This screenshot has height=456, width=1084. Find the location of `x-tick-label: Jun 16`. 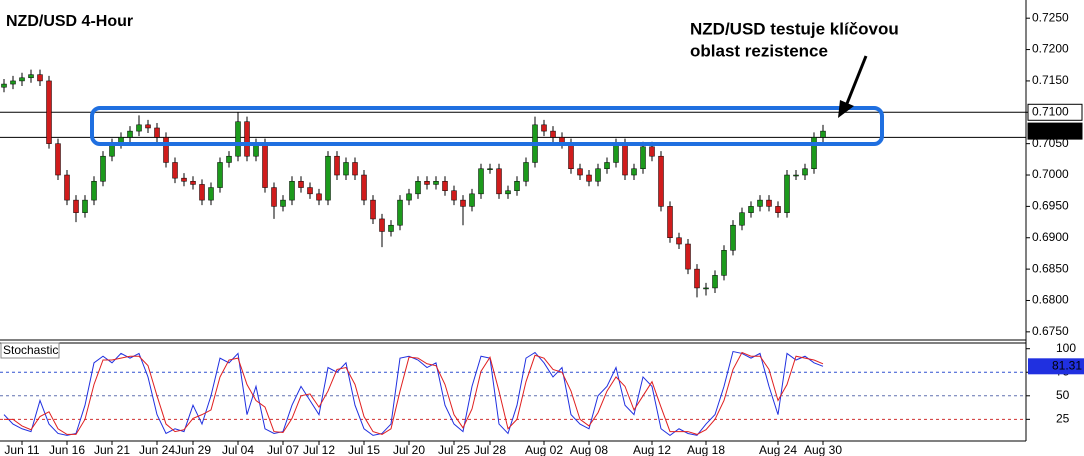

x-tick-label: Jun 16 is located at coordinates (67, 449).